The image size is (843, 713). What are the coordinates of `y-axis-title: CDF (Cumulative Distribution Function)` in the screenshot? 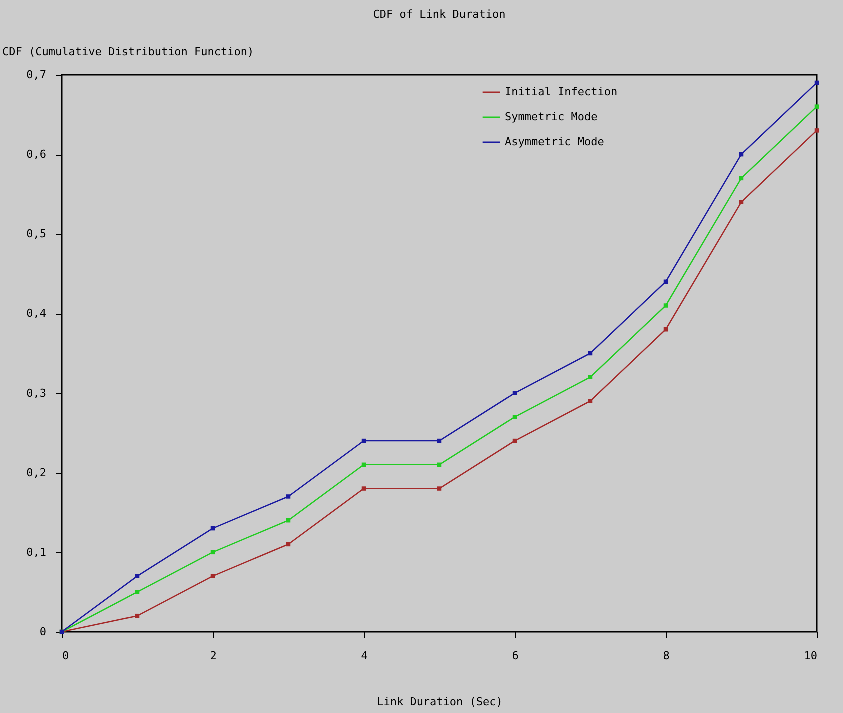 It's located at (128, 52).